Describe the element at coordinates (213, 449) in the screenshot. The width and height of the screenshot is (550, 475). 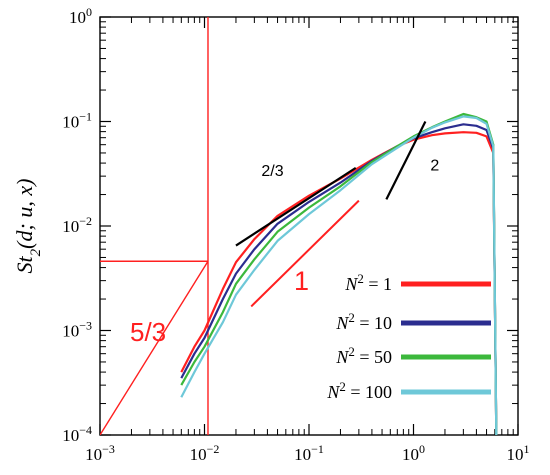
I see `x-tick-exponent: −2` at that location.